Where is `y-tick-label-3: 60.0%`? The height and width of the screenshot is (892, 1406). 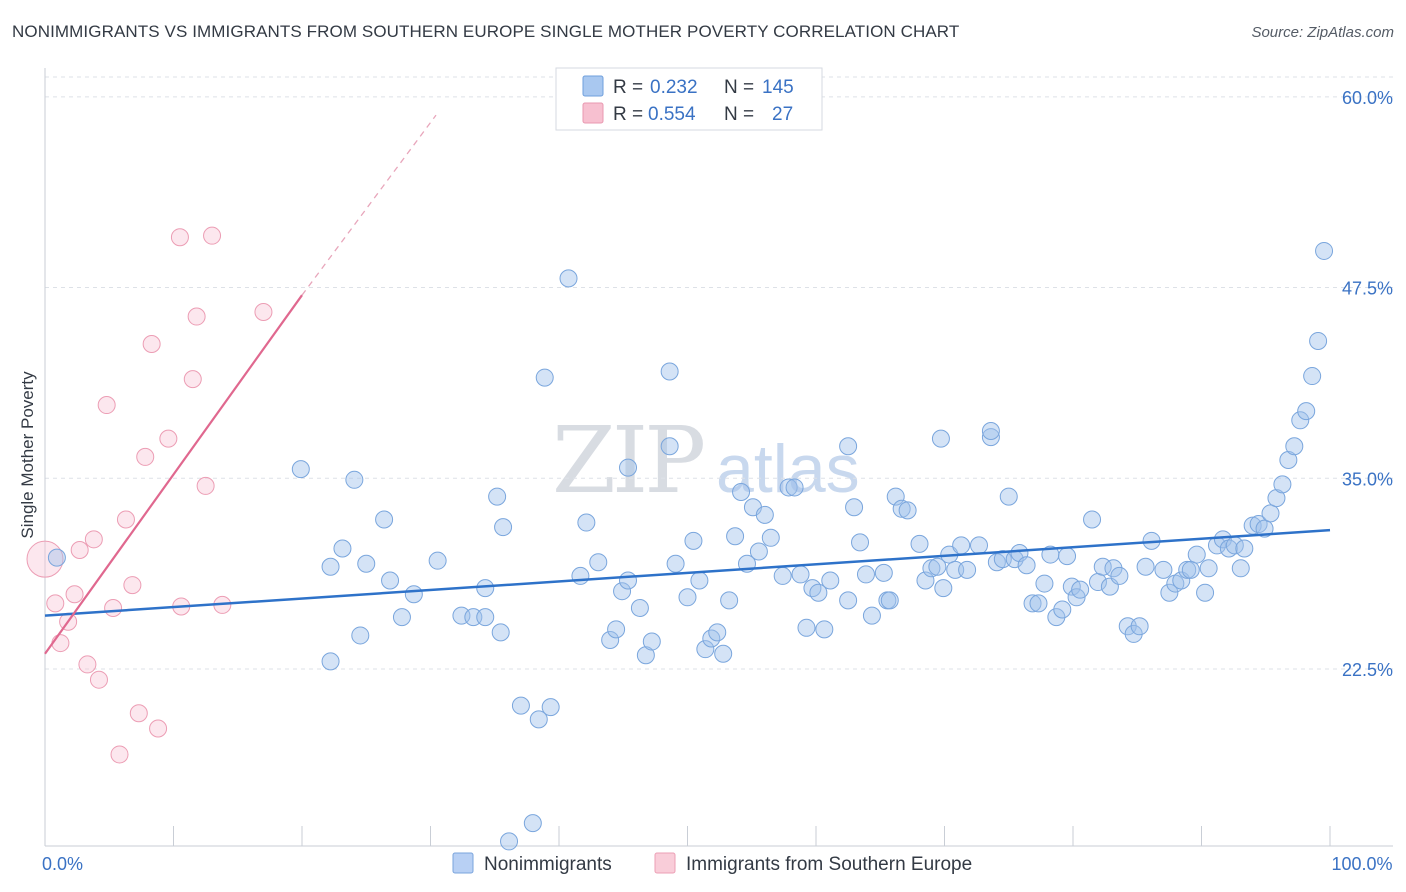
y-tick-label-3: 60.0% is located at coordinates (1367, 98).